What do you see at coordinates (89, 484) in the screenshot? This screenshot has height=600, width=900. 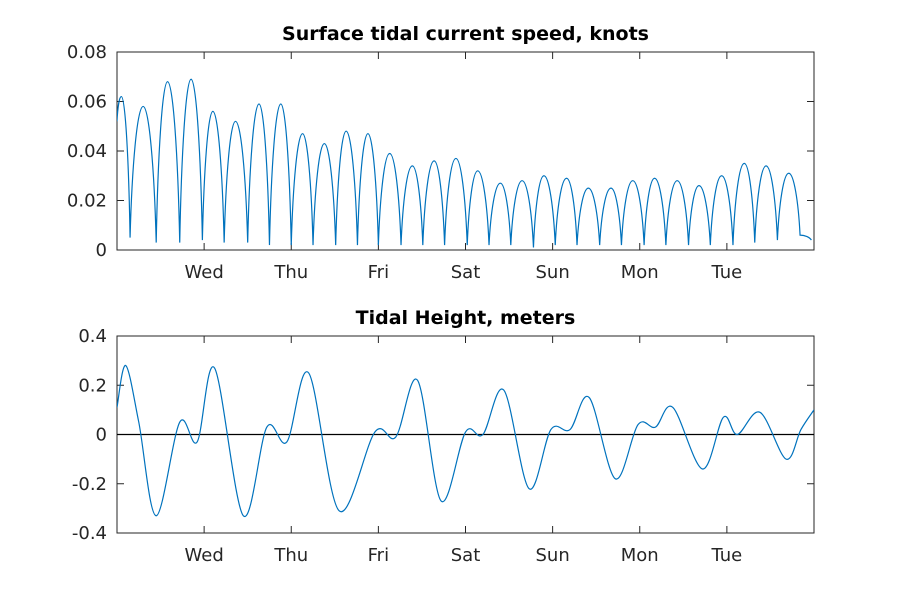 I see `height-ytick-label: -0.2` at bounding box center [89, 484].